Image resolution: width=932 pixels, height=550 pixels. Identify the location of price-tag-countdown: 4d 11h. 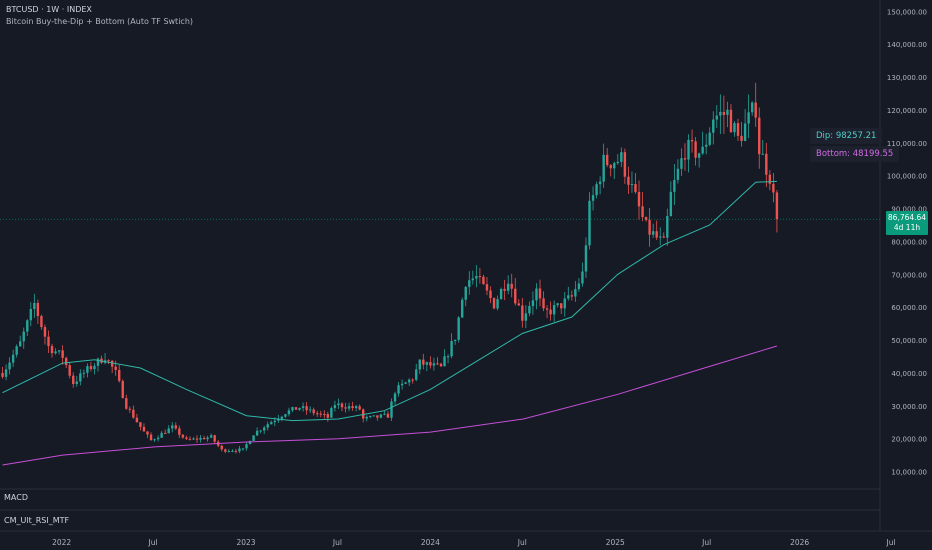
(907, 227).